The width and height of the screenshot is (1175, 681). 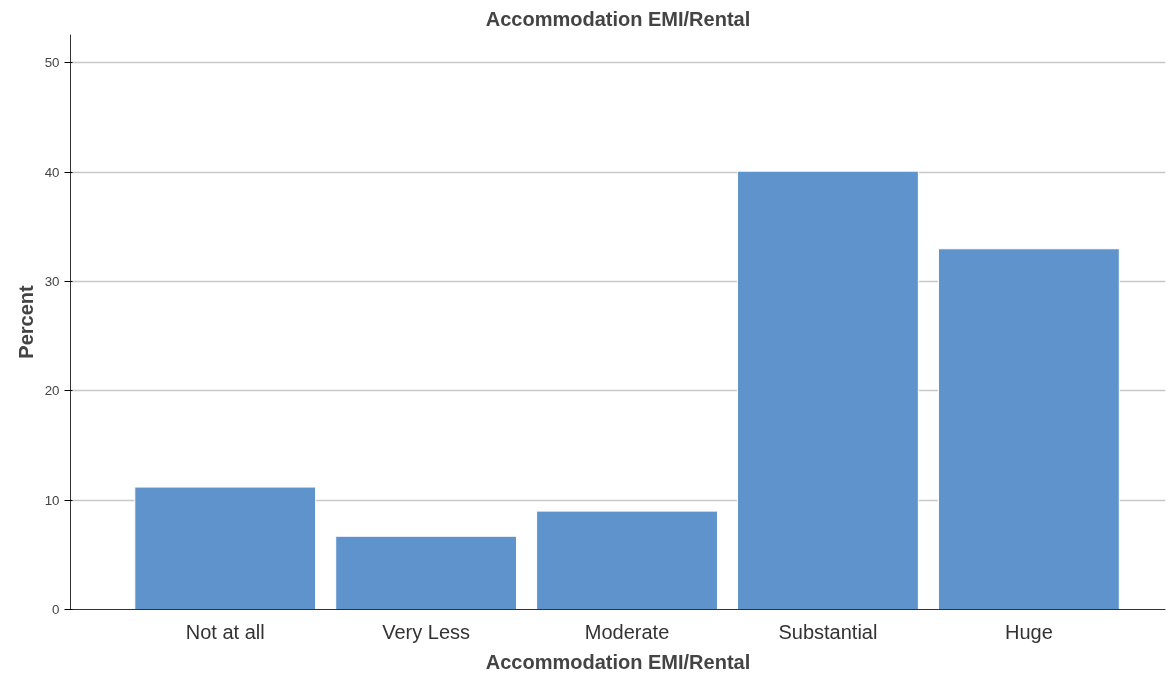 I want to click on x-axis-title: Accommodation EMI/Rental, so click(x=618, y=661).